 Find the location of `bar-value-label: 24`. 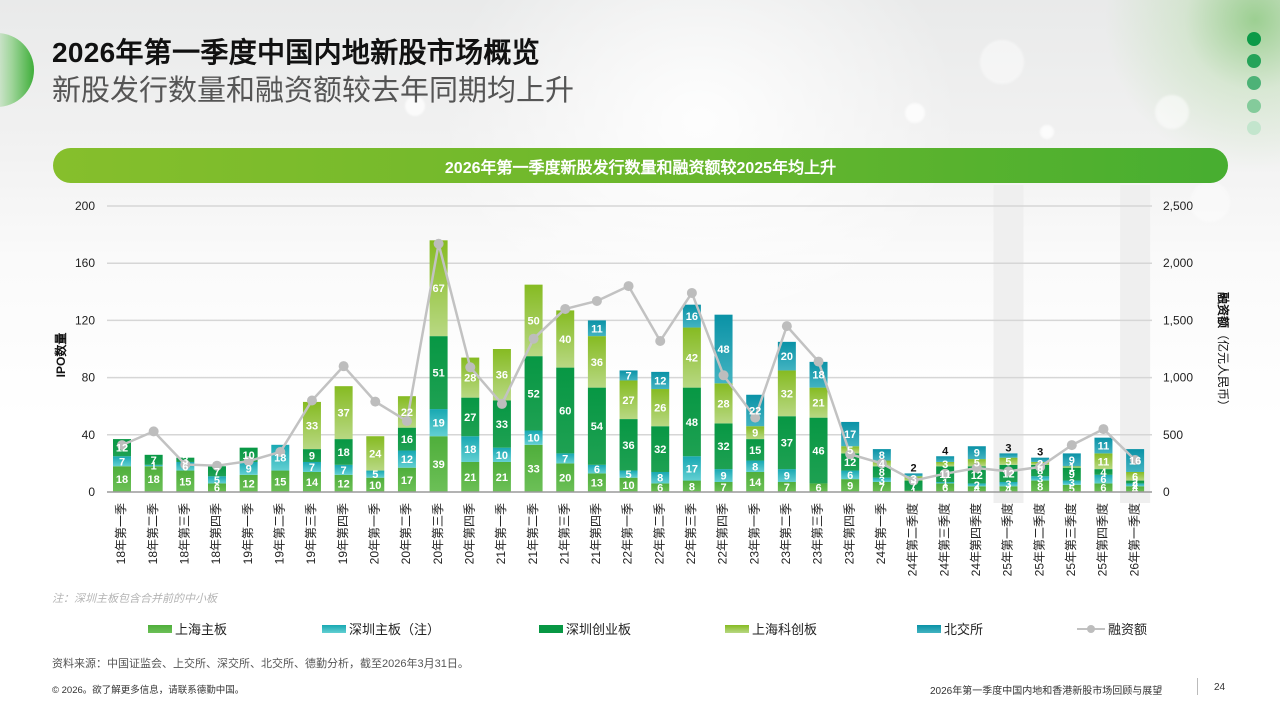

bar-value-label: 24 is located at coordinates (375, 454).